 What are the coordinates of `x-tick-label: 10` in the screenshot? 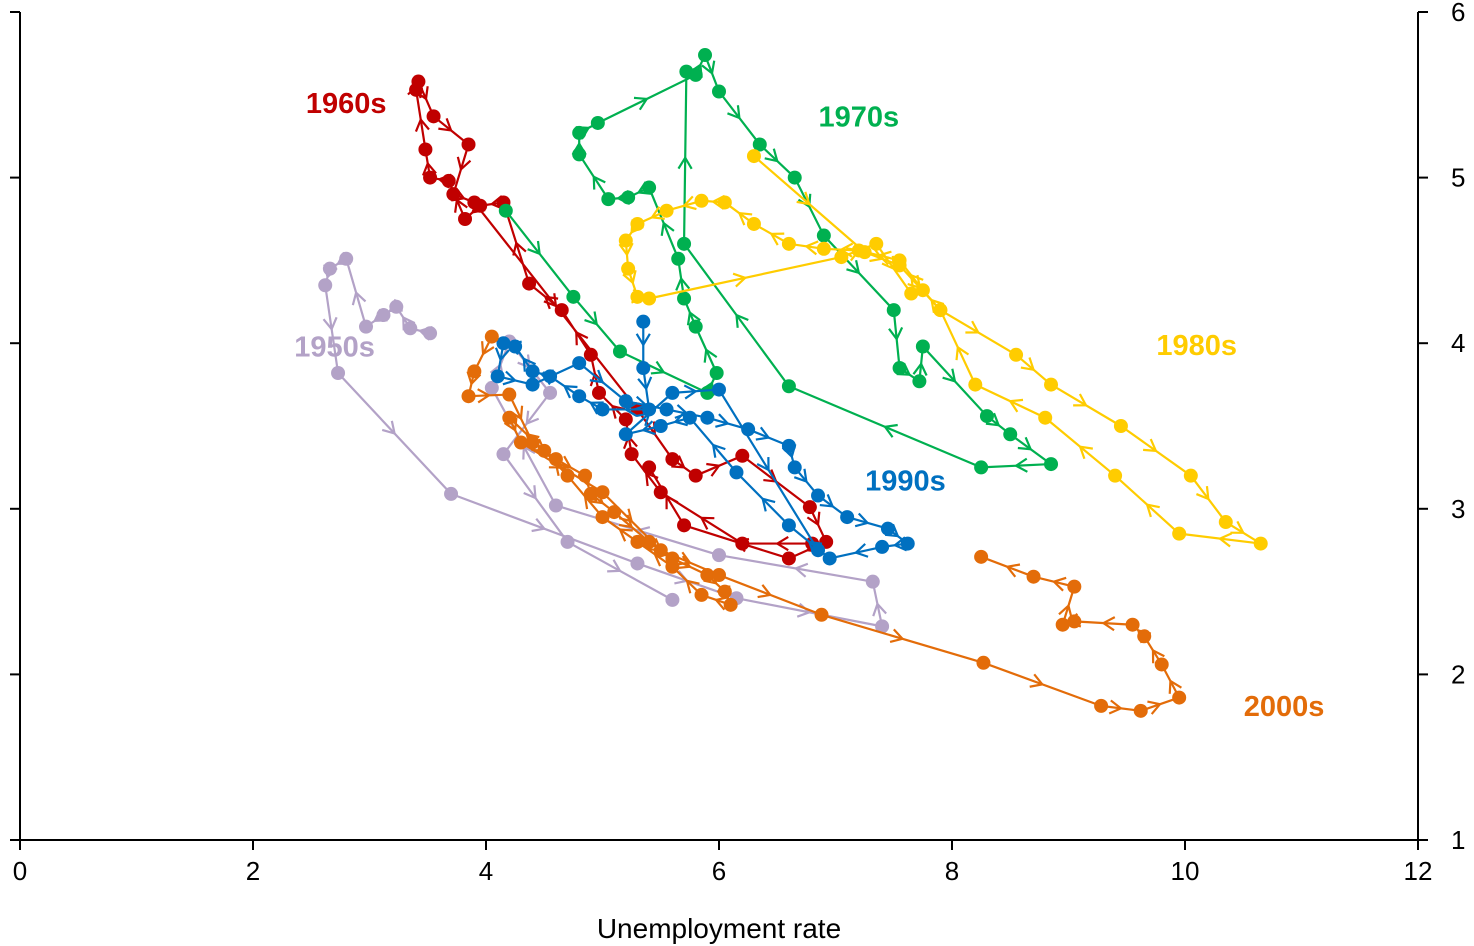 It's located at (1185, 871).